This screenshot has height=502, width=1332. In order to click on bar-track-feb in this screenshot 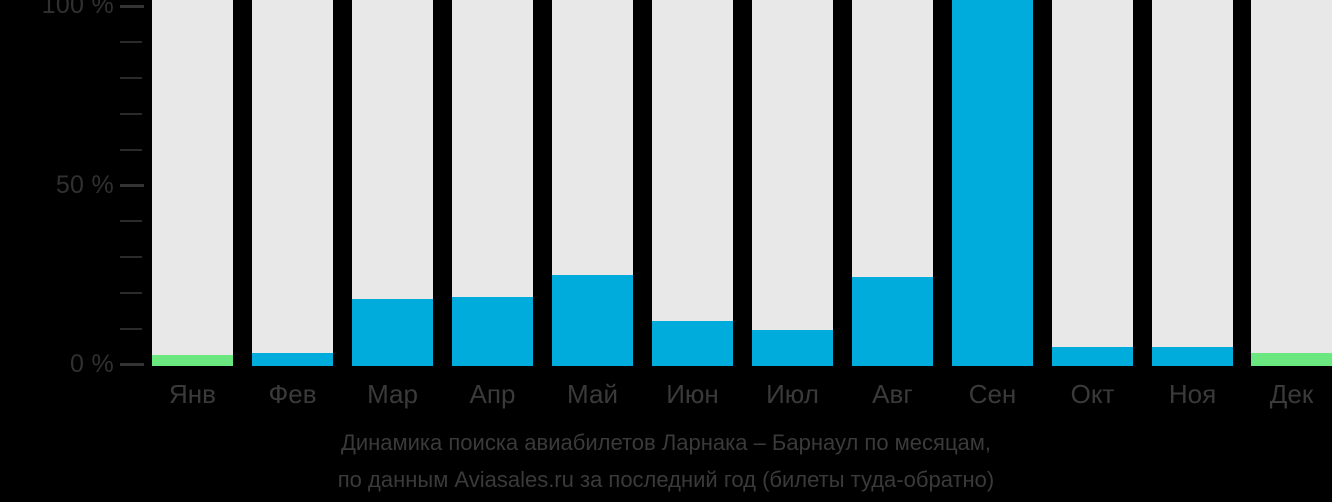, I will do `click(292, 183)`.